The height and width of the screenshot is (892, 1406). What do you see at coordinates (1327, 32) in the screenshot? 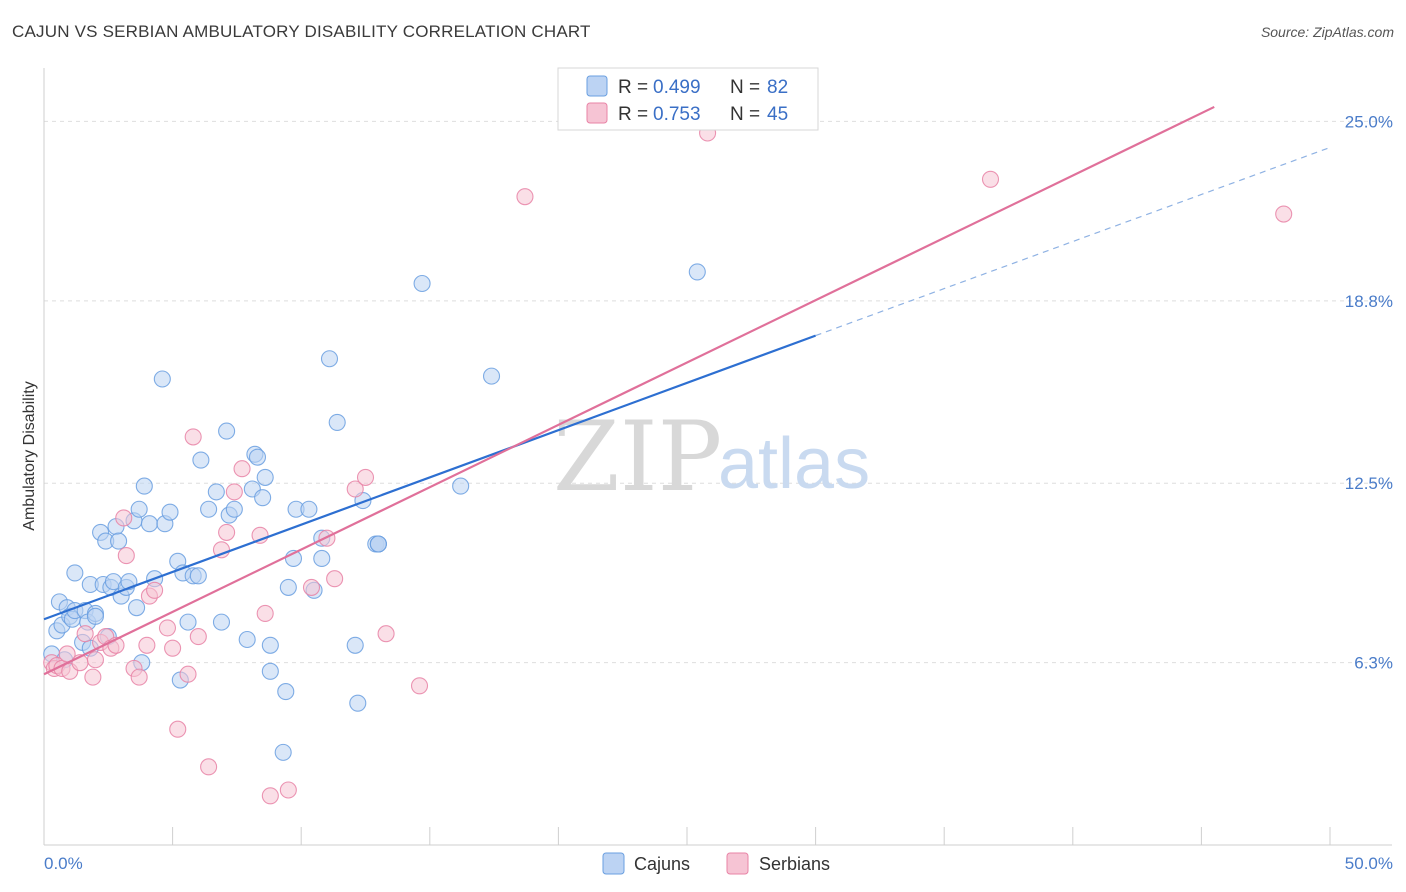
I see `source-label: Source: ZipAtlas.com` at bounding box center [1327, 32].